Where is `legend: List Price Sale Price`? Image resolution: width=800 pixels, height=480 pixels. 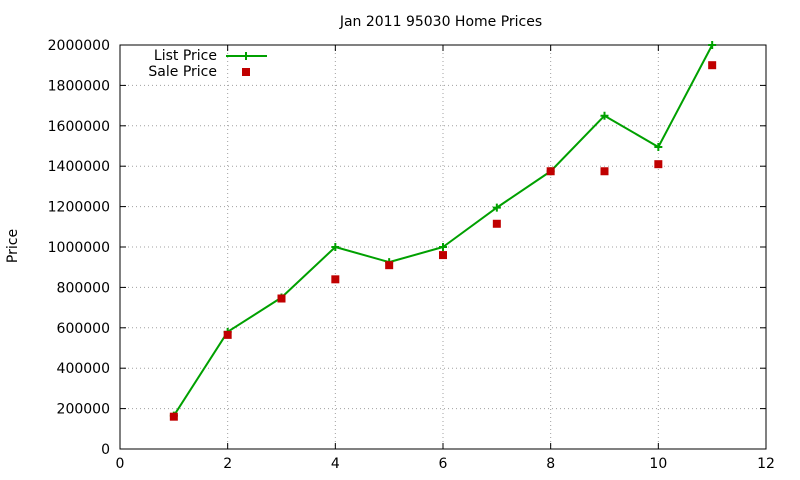 legend: List Price Sale Price is located at coordinates (207, 64).